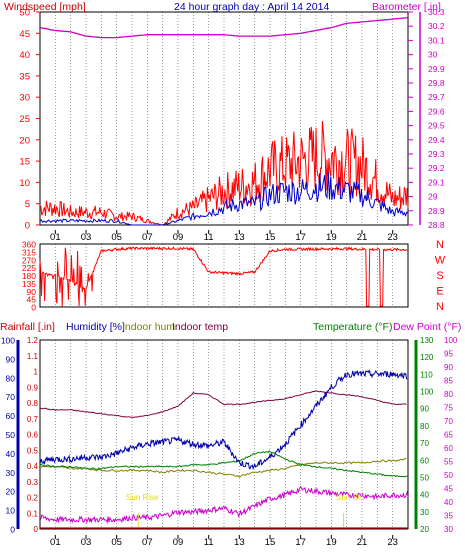  I want to click on wind-direction-line, so click(223, 276).